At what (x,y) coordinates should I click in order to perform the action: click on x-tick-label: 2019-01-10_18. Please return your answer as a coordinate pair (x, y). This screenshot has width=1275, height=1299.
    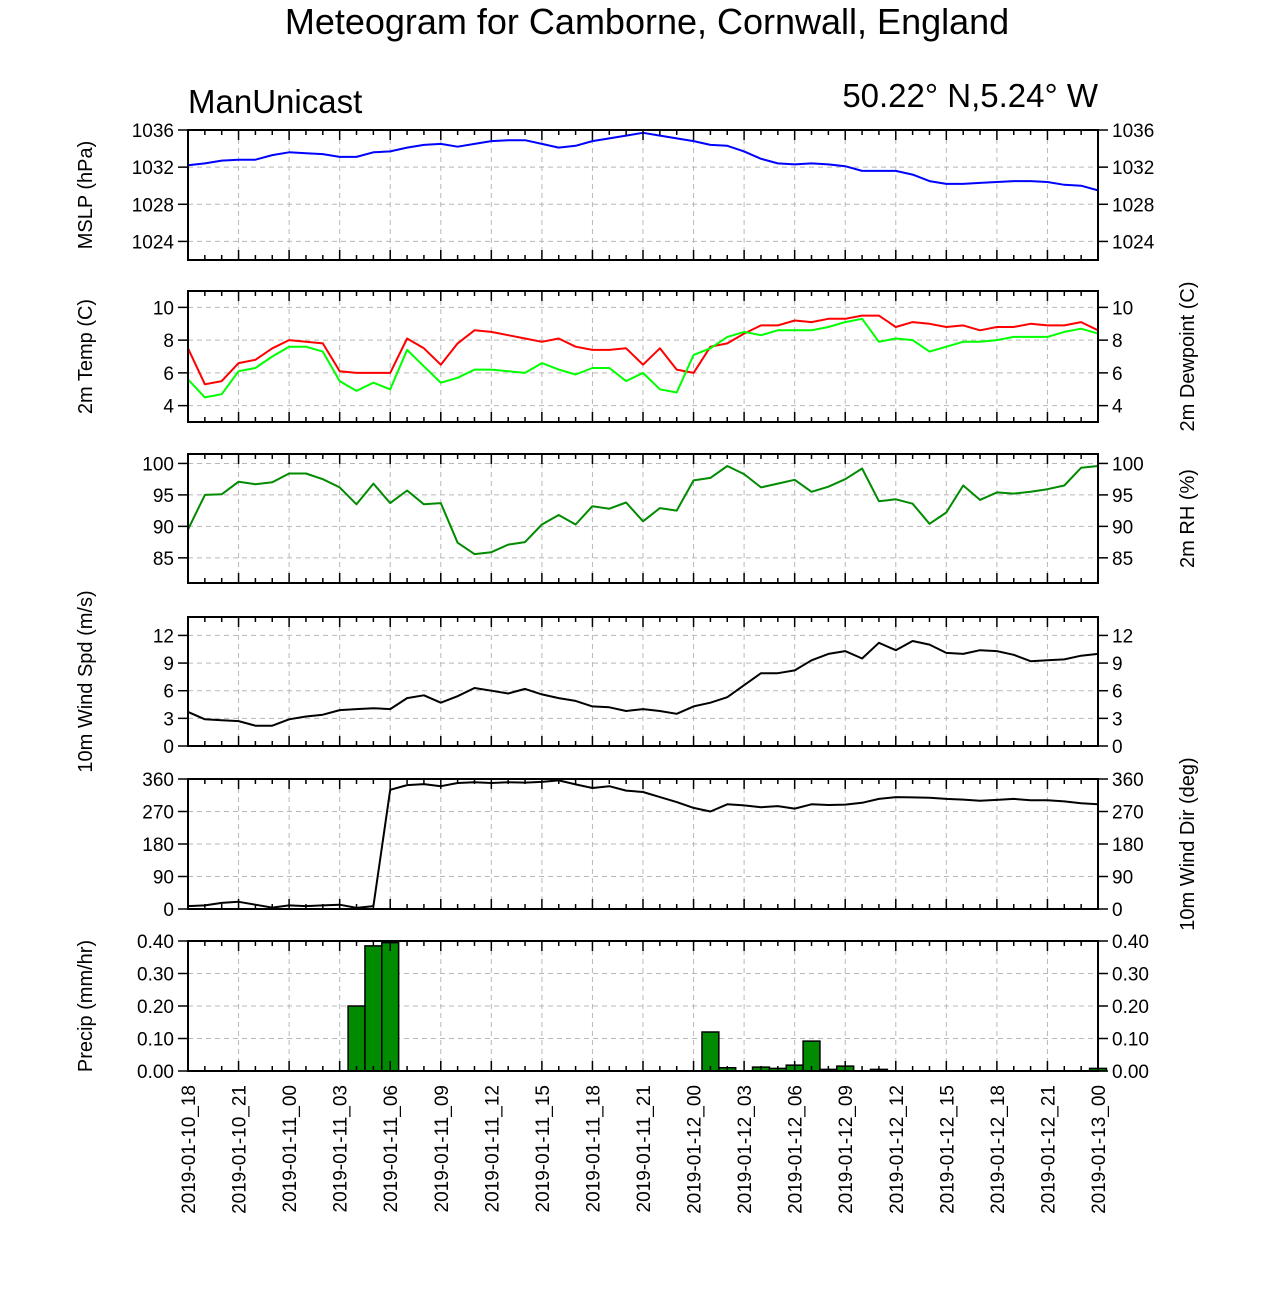
    Looking at the image, I should click on (189, 1149).